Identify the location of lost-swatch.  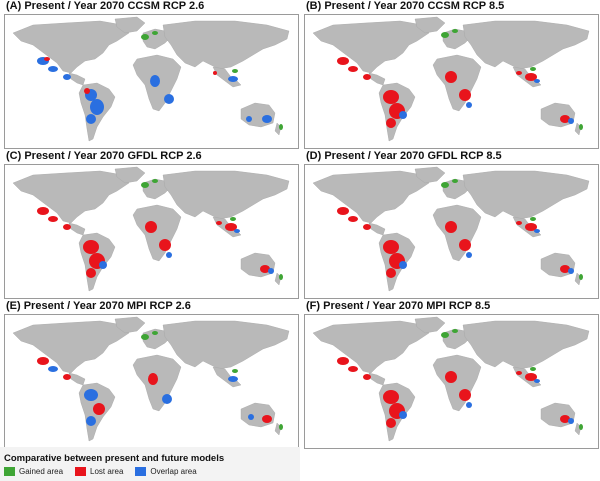
(81, 471).